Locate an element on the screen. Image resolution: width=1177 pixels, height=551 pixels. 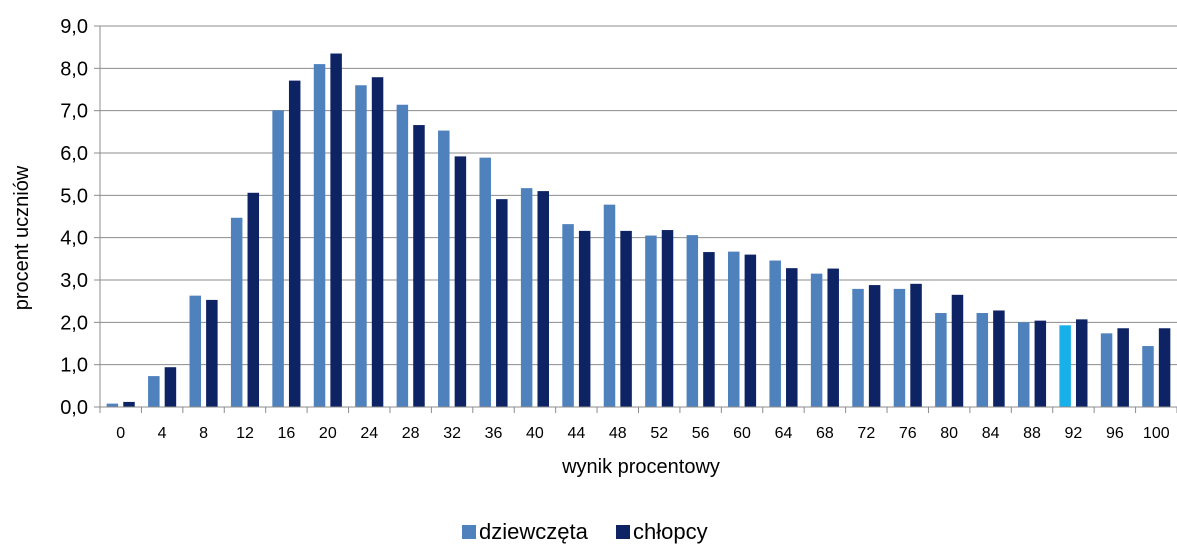
legend-swatch-chlopcy is located at coordinates (623, 532).